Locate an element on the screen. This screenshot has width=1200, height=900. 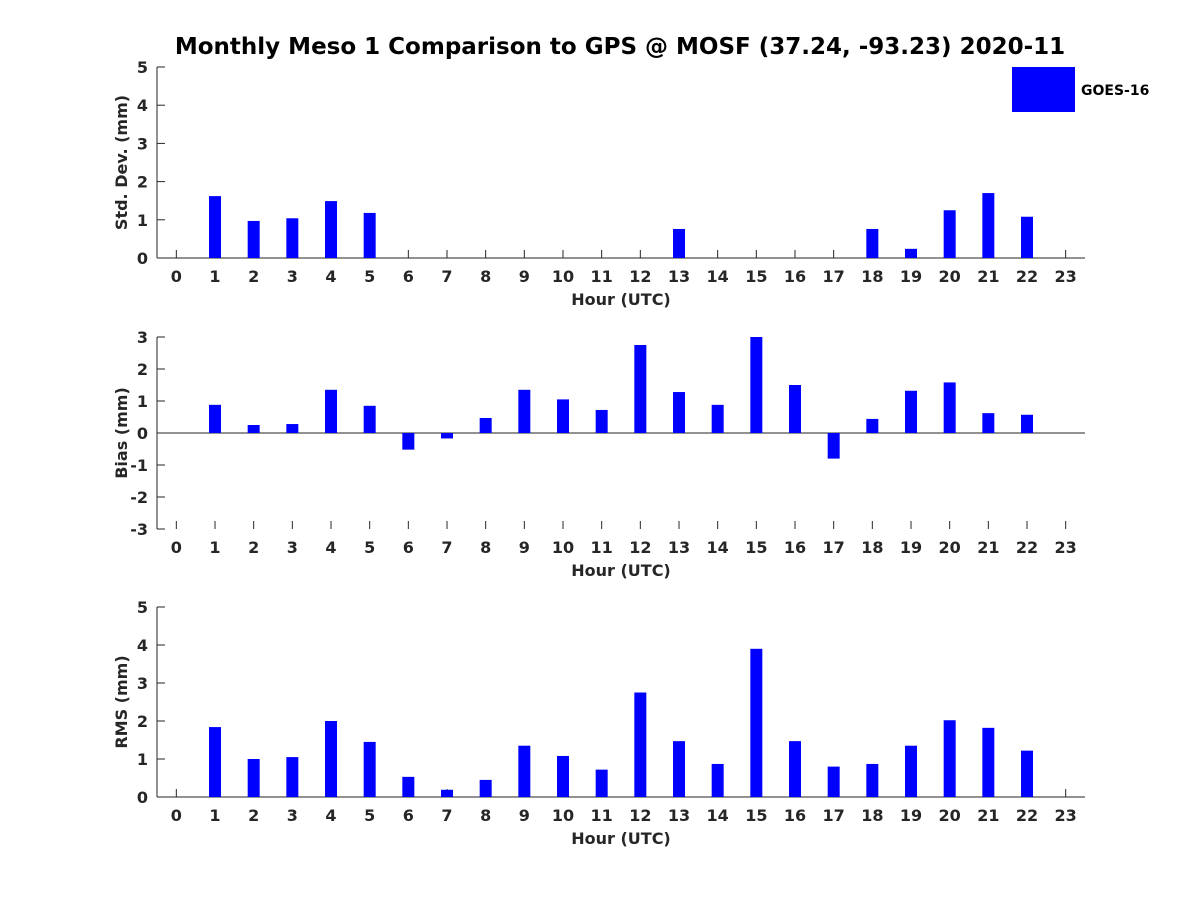
x-tick-label: 15 is located at coordinates (756, 276).